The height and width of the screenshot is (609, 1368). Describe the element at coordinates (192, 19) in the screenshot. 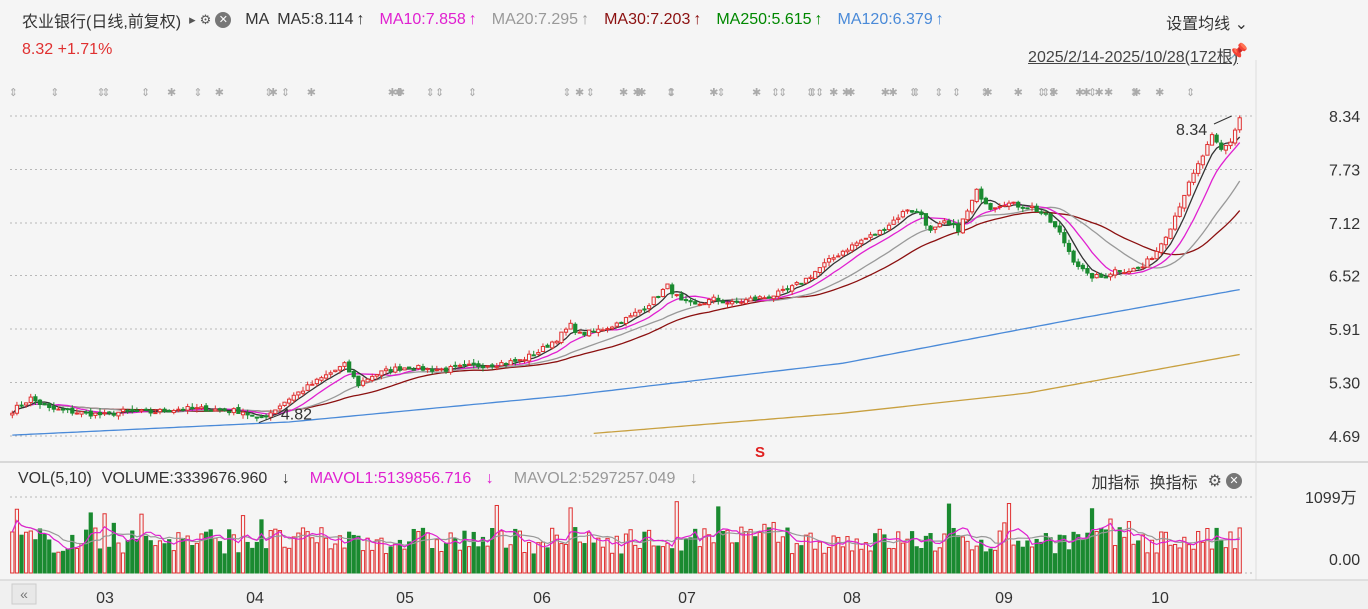

I see `play-icon: ▸` at that location.